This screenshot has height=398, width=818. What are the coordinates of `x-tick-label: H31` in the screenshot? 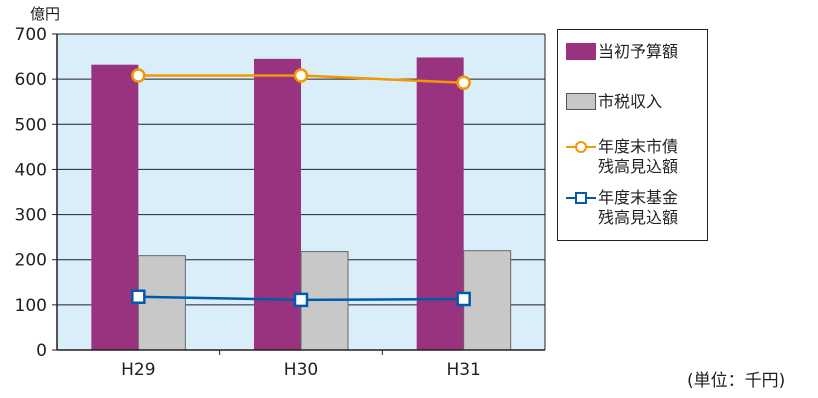 It's located at (463, 370).